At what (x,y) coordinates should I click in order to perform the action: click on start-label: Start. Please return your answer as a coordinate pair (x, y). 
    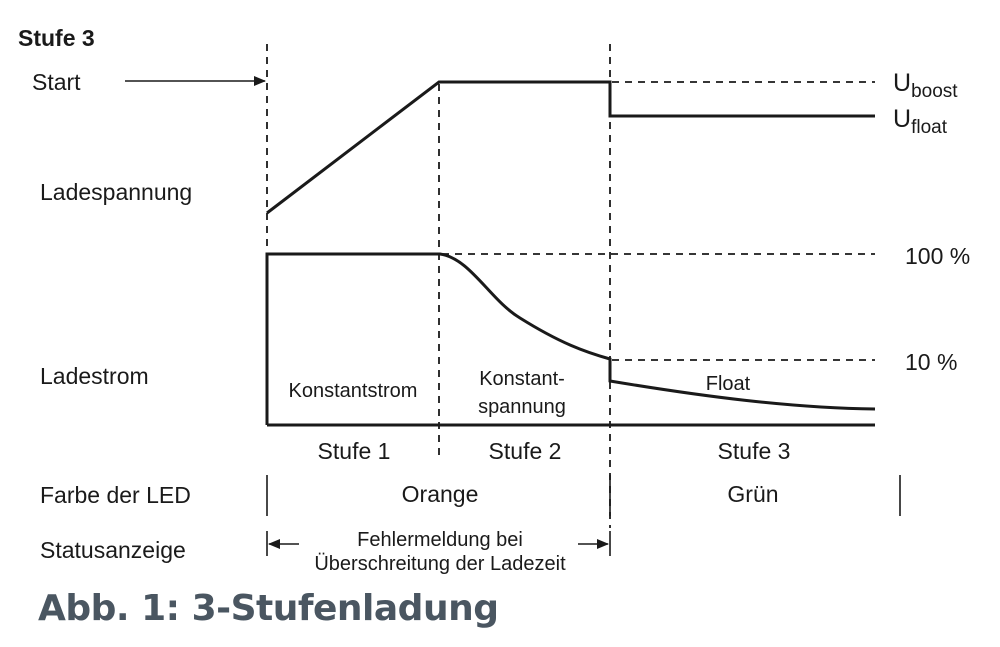
    Looking at the image, I should click on (56, 82).